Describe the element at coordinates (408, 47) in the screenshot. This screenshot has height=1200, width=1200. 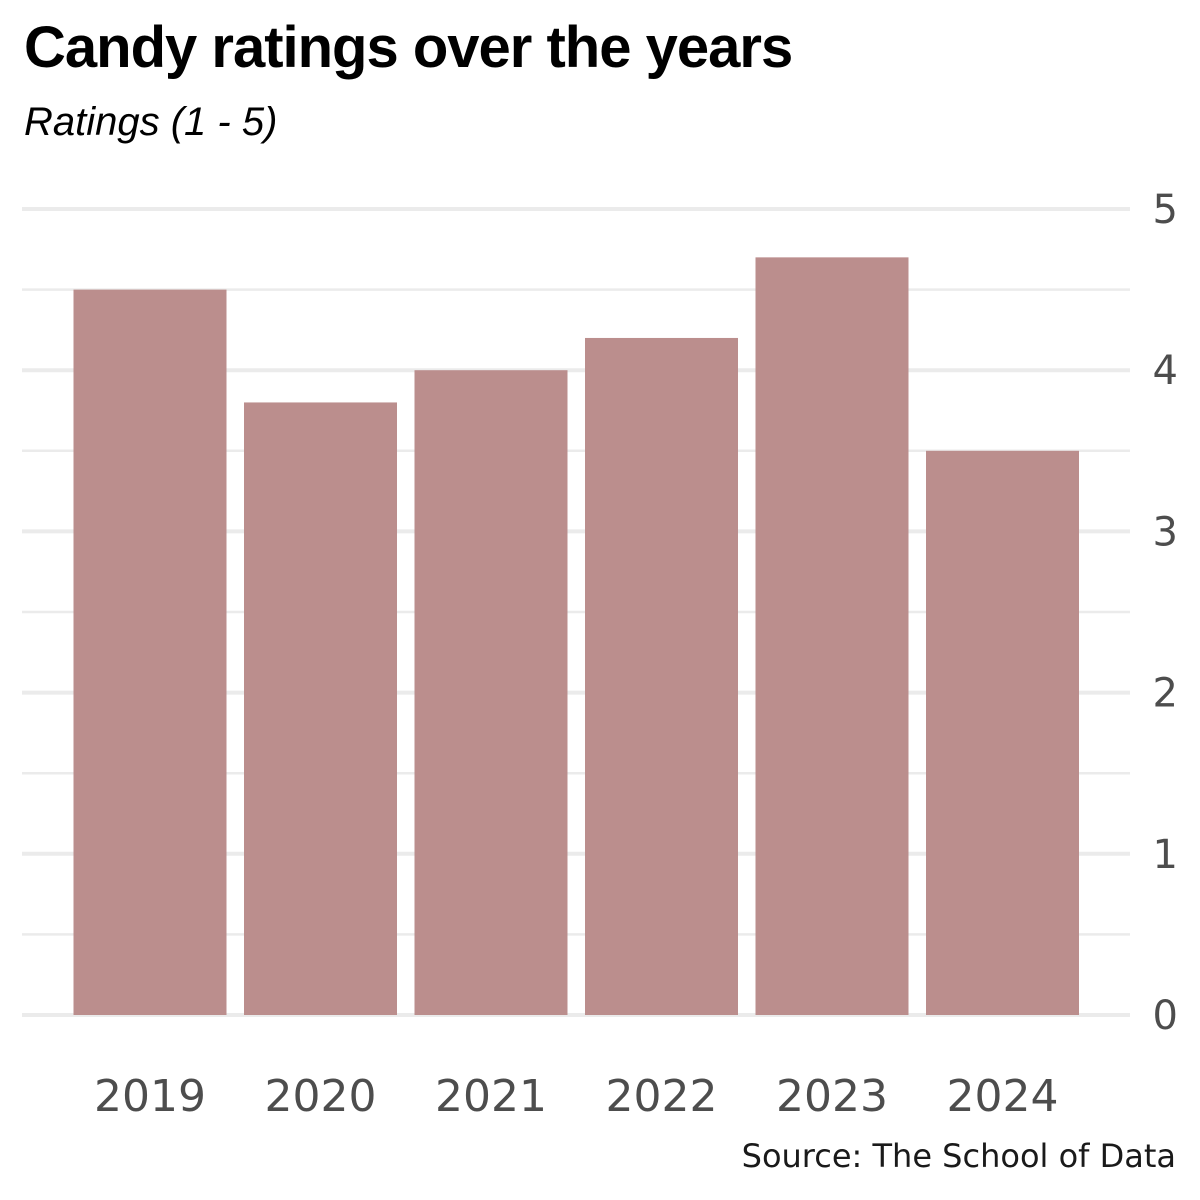
I see `chart-title: Candy ratings over the years` at that location.